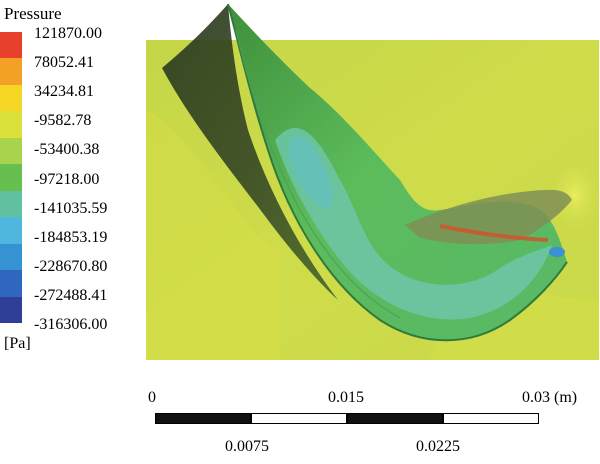  What do you see at coordinates (71, 208) in the screenshot?
I see `legend-value-label: -141035.59` at bounding box center [71, 208].